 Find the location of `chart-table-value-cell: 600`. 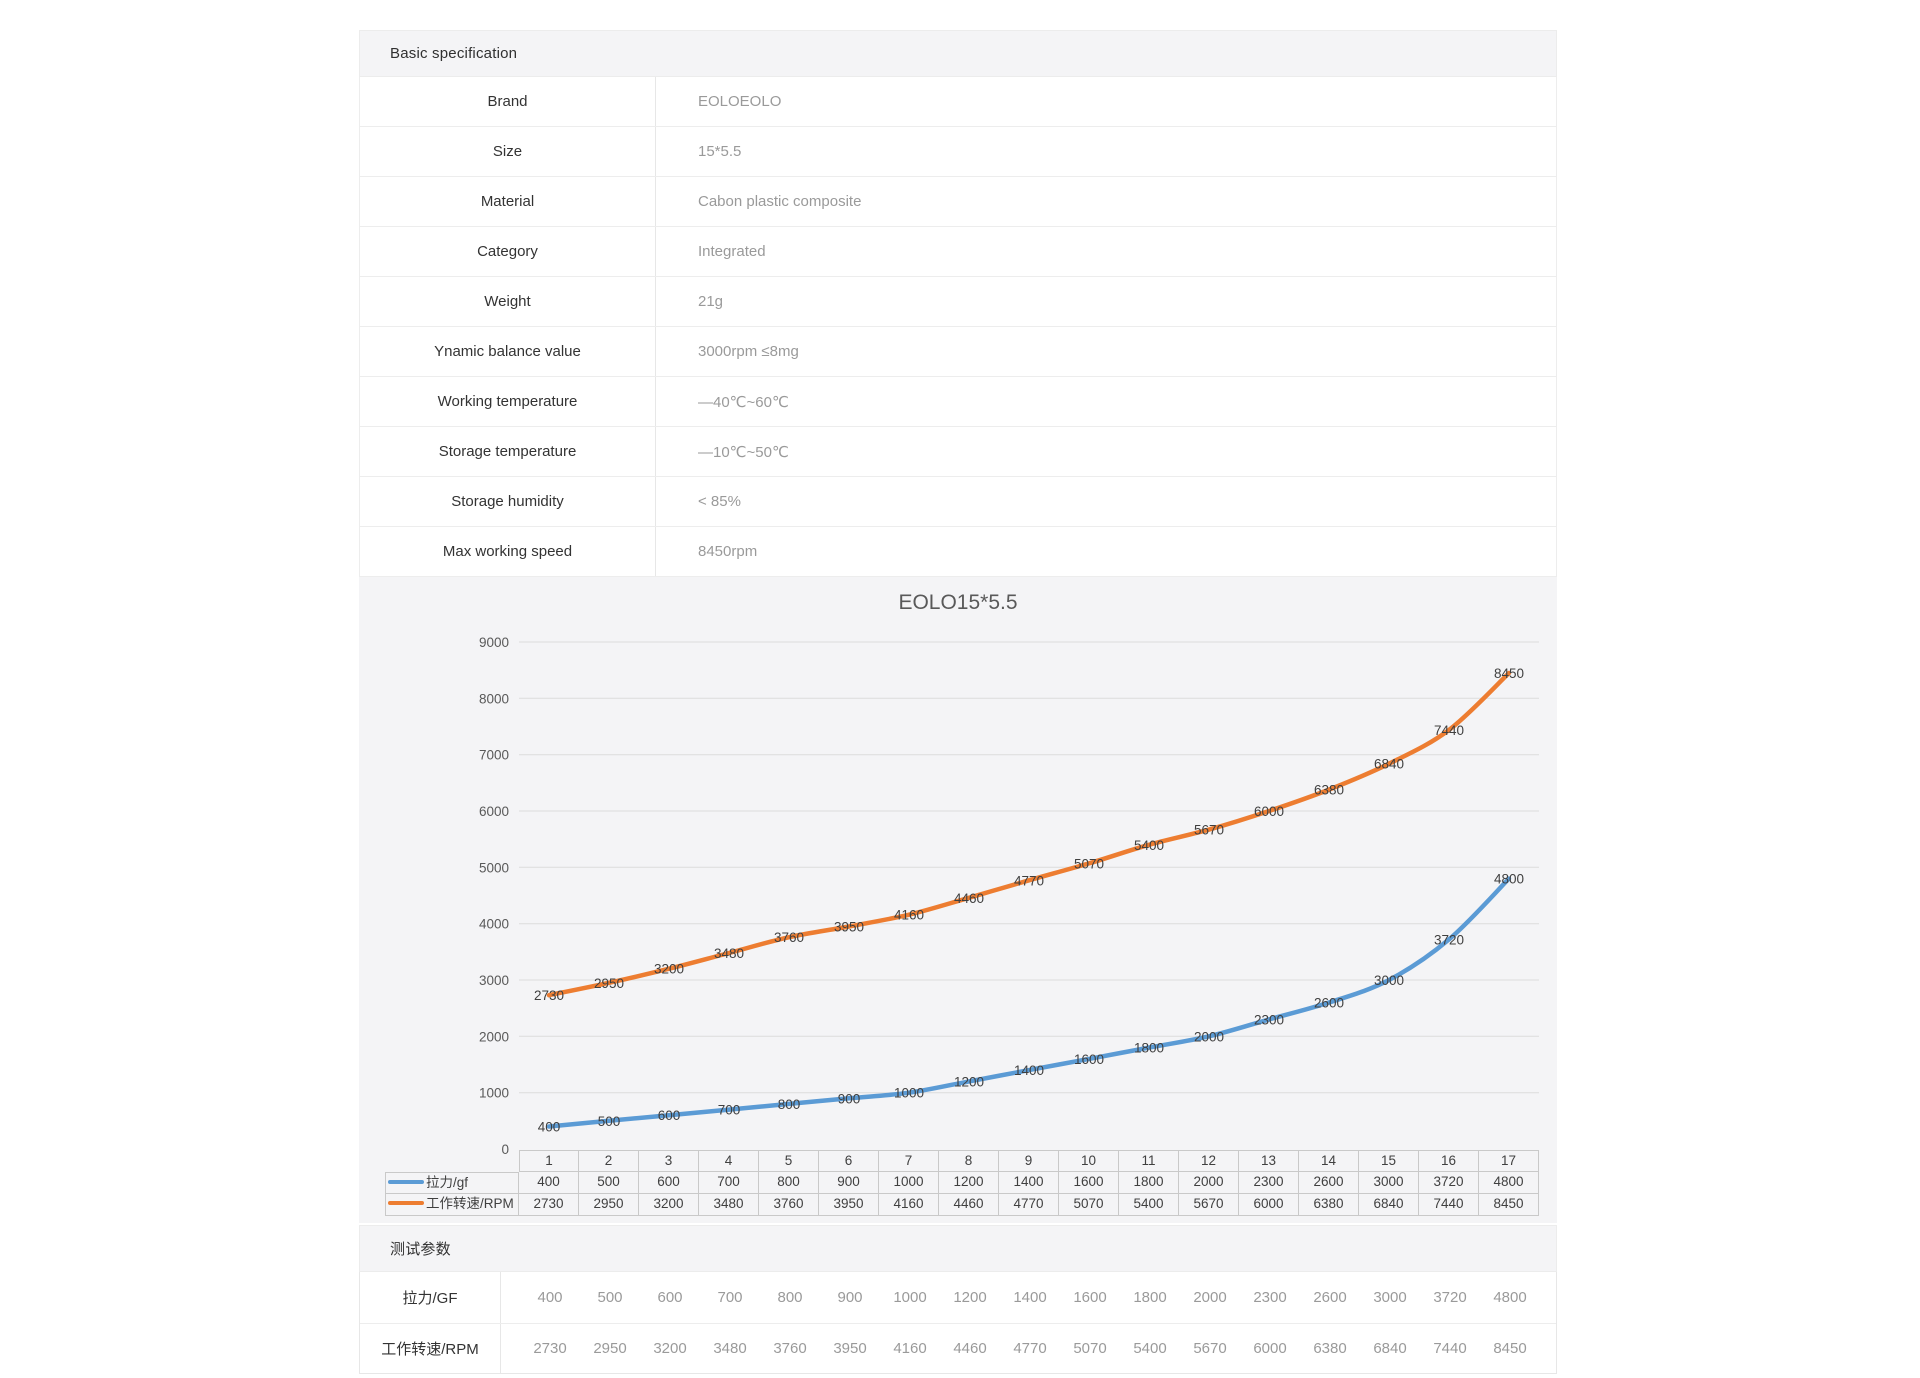

chart-table-value-cell: 600 is located at coordinates (669, 1183).